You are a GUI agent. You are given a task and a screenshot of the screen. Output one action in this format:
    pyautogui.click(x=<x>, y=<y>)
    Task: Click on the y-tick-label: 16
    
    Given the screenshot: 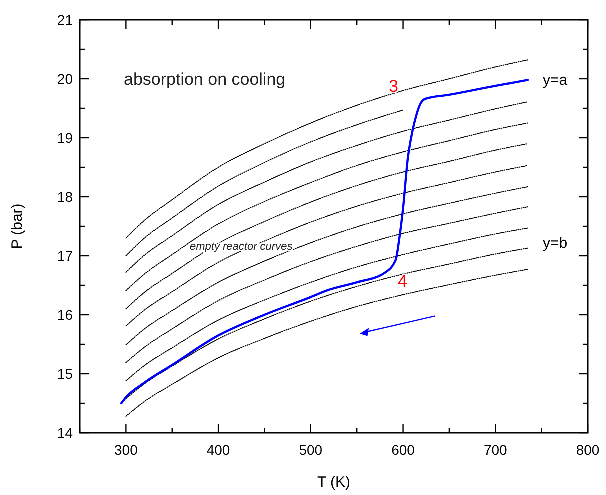 What is the action you would take?
    pyautogui.click(x=65, y=315)
    